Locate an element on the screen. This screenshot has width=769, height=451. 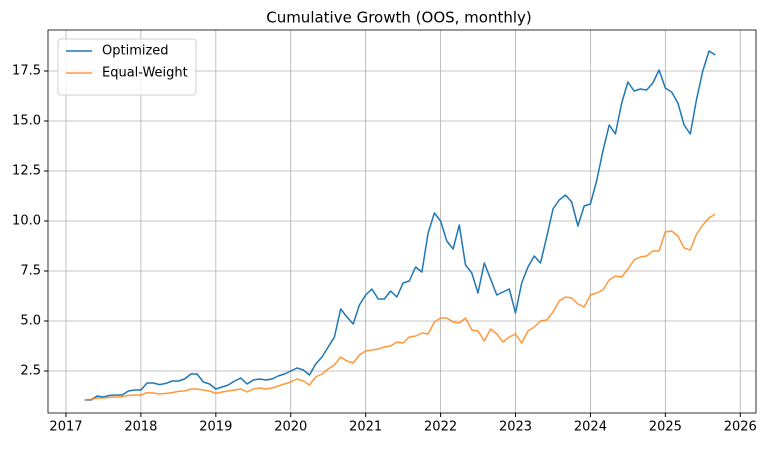
legend-label: Optimized is located at coordinates (135, 51).